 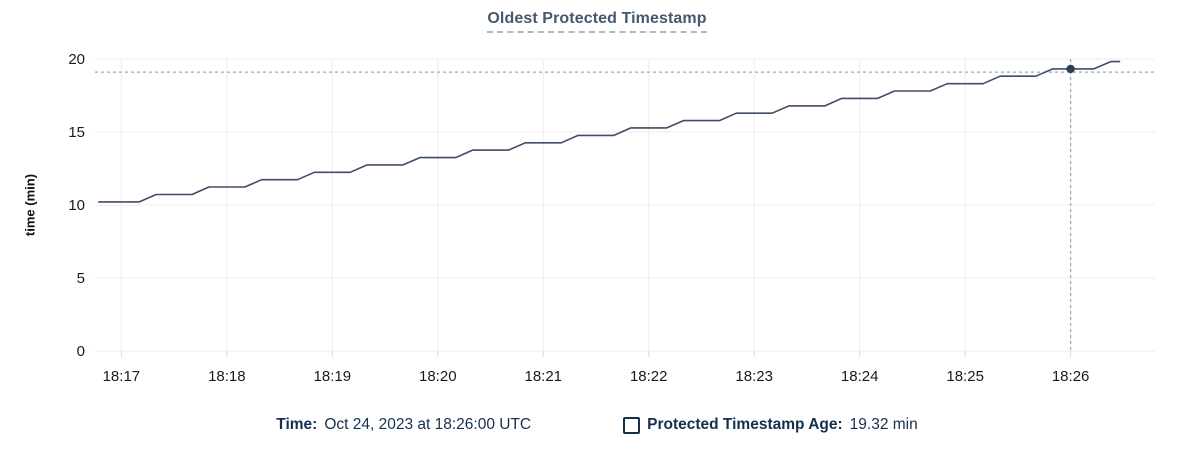 What do you see at coordinates (543, 376) in the screenshot?
I see `x-tick-label: 18:21` at bounding box center [543, 376].